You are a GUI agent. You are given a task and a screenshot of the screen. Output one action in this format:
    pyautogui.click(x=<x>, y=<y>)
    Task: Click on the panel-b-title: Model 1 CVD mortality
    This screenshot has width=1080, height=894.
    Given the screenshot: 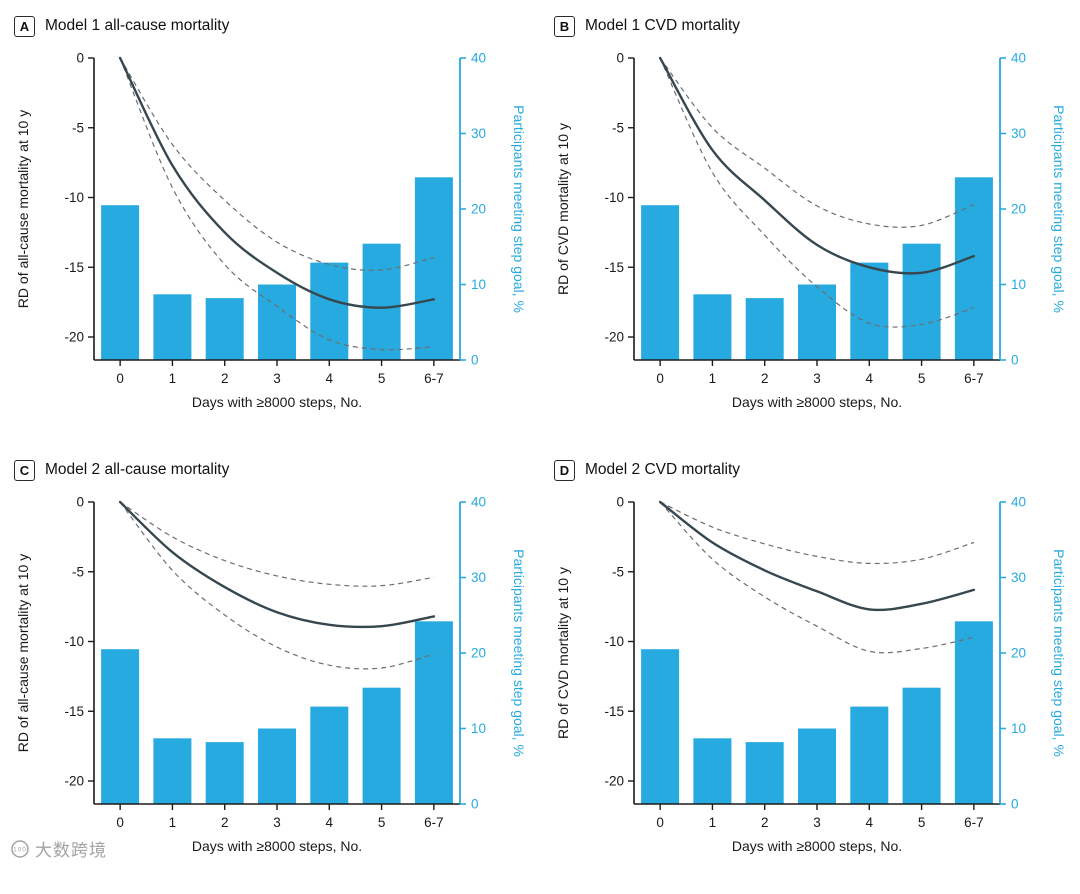 What is the action you would take?
    pyautogui.click(x=663, y=25)
    